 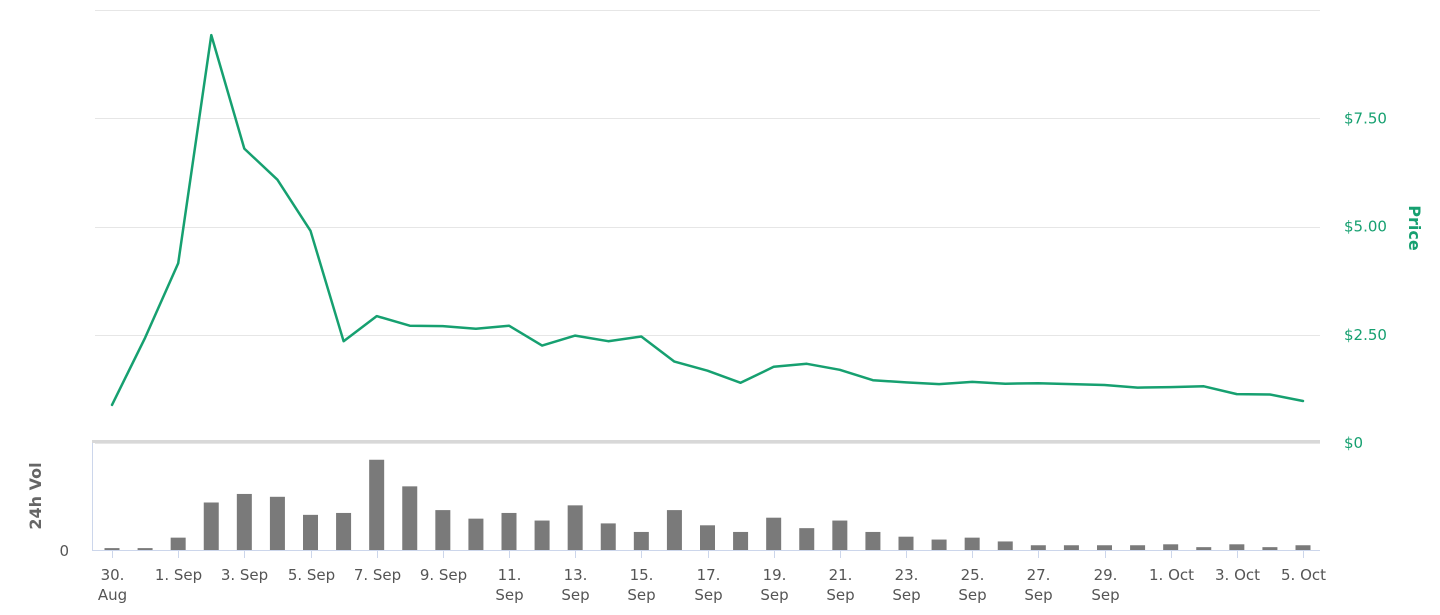 I want to click on x-tick-label-line1: 13., so click(x=576, y=575).